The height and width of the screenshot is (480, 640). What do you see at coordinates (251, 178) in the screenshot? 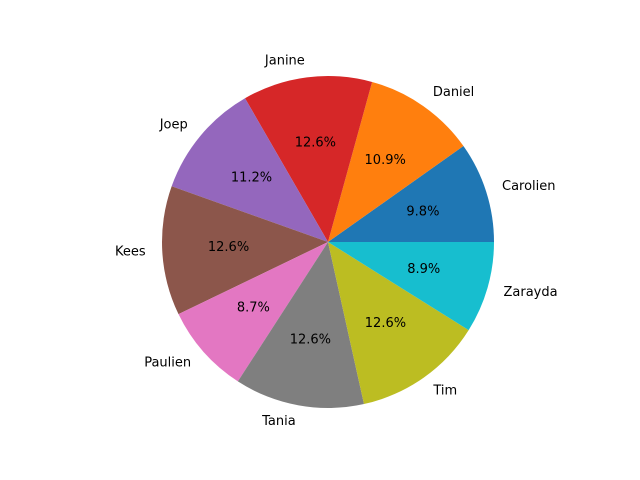
I see `slice-percent-joep: 11.2%` at bounding box center [251, 178].